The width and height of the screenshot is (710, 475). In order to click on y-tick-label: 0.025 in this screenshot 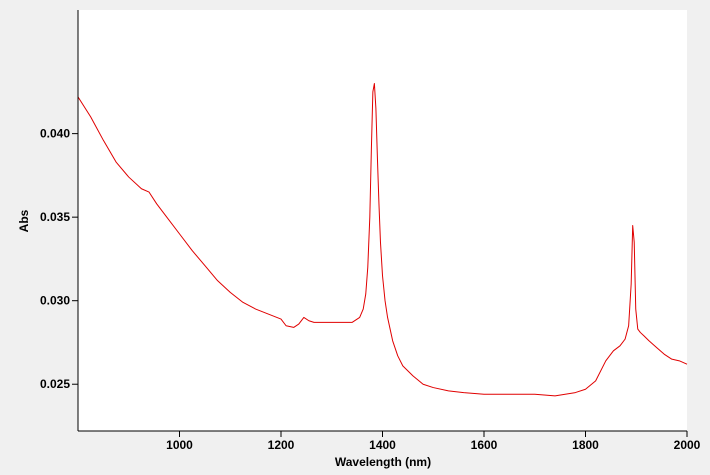, I will do `click(55, 384)`.